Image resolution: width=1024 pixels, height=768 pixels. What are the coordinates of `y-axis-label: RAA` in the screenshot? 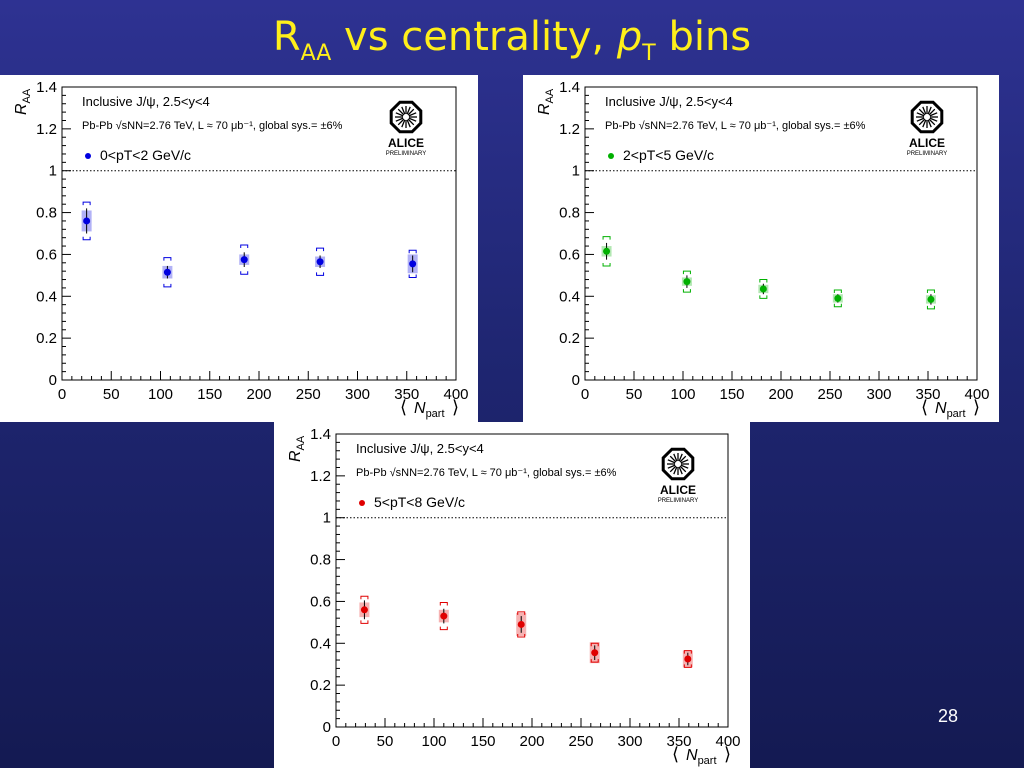 It's located at (297, 448).